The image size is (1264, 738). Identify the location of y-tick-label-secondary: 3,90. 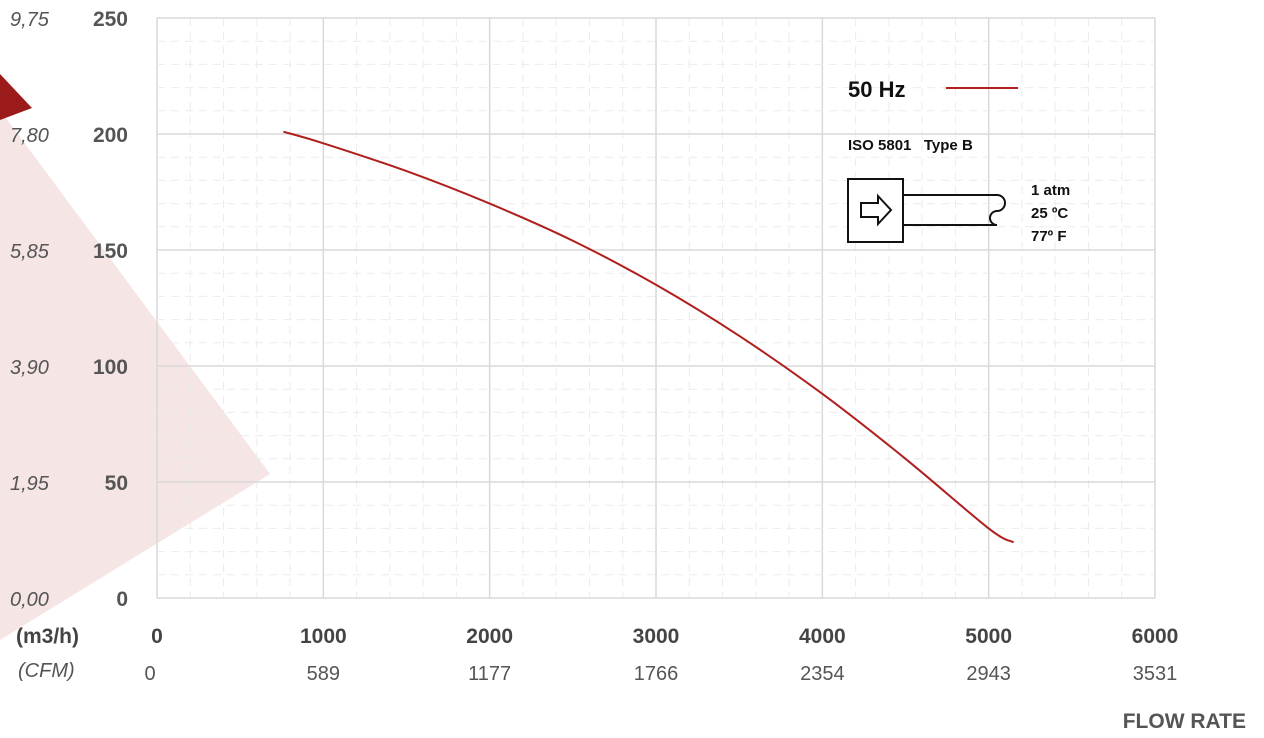
(29, 368).